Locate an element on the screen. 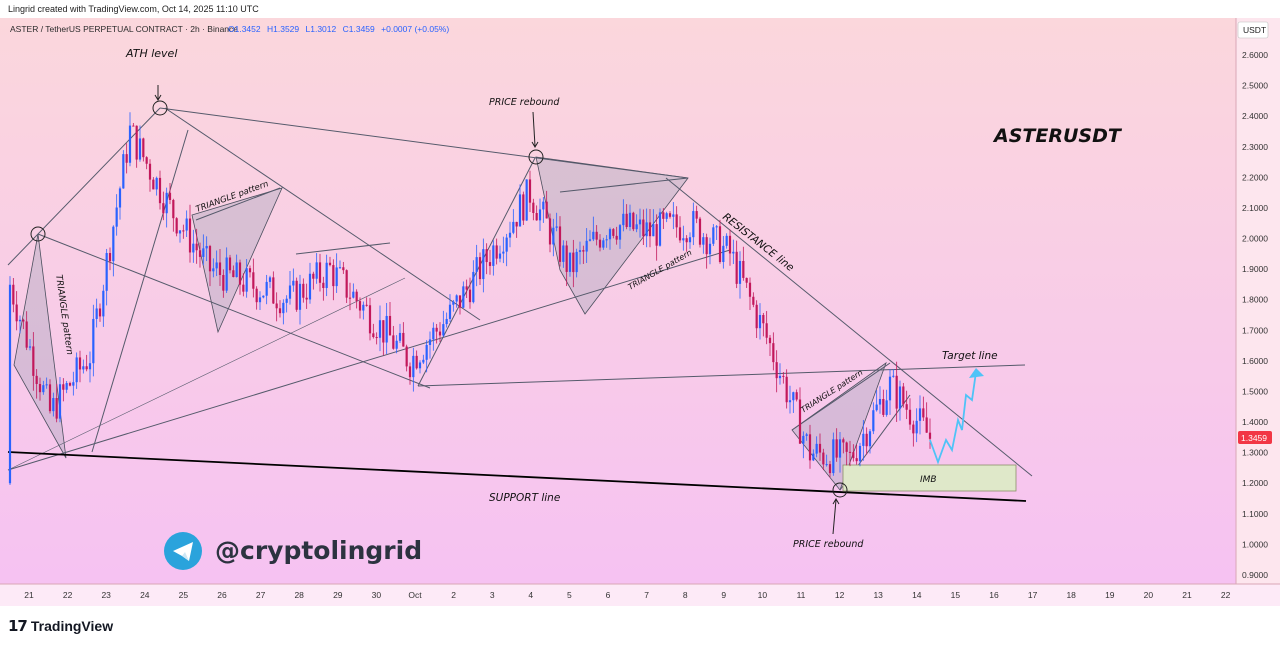 The height and width of the screenshot is (646, 1280). time-tick-7: 28 is located at coordinates (299, 595).